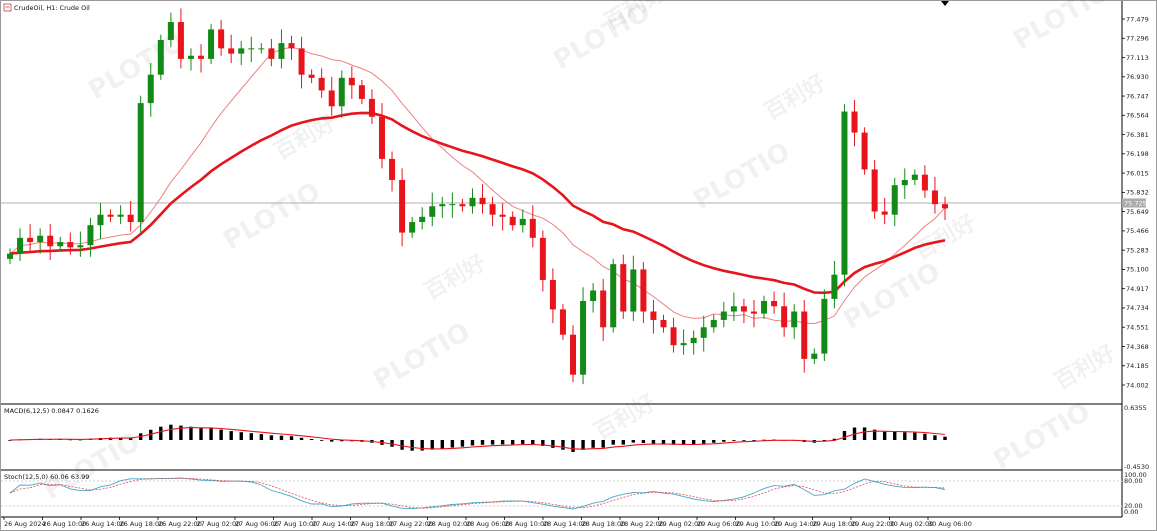 Image resolution: width=1157 pixels, height=531 pixels. What do you see at coordinates (1137, 77) in the screenshot?
I see `price-tick-label: 76.930` at bounding box center [1137, 77].